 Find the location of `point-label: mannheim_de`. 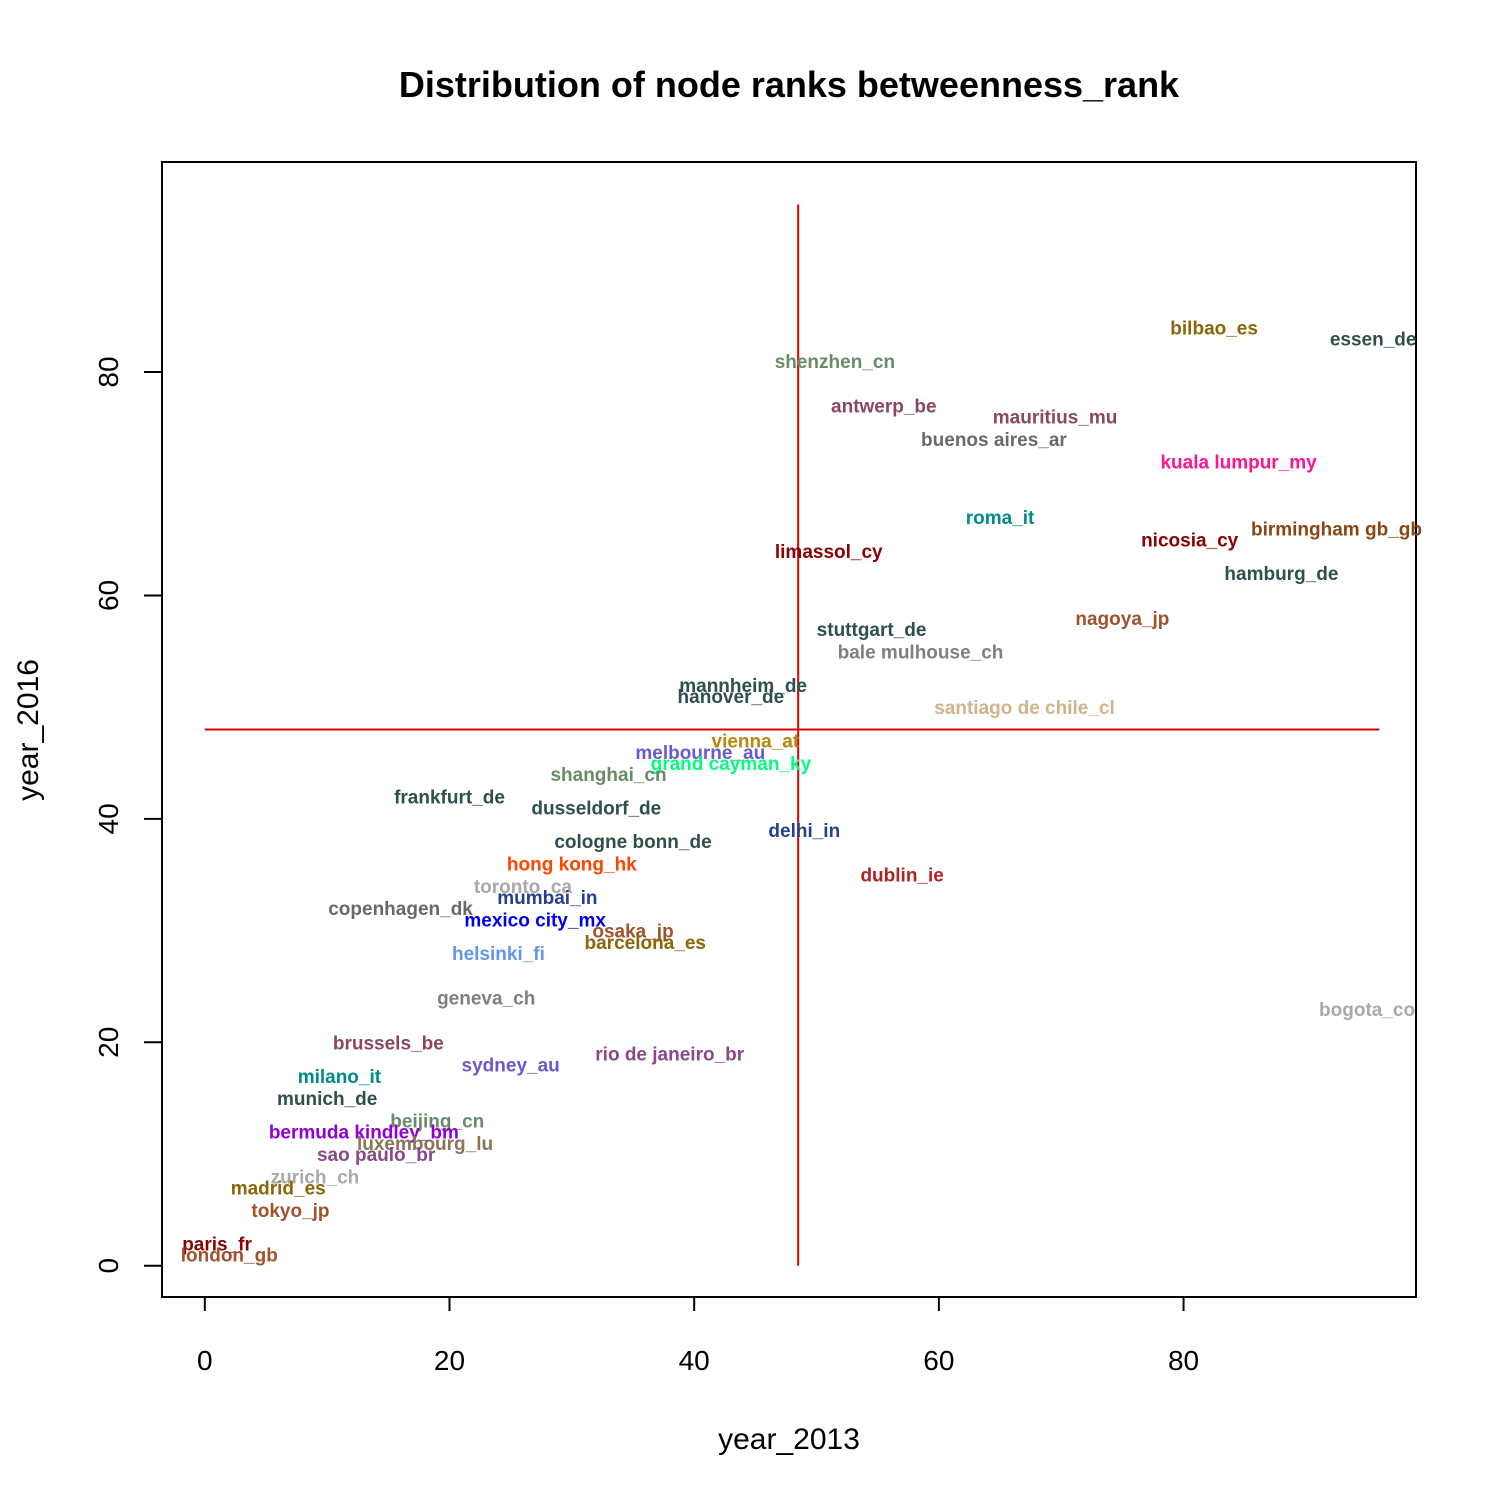

point-label: mannheim_de is located at coordinates (743, 686).